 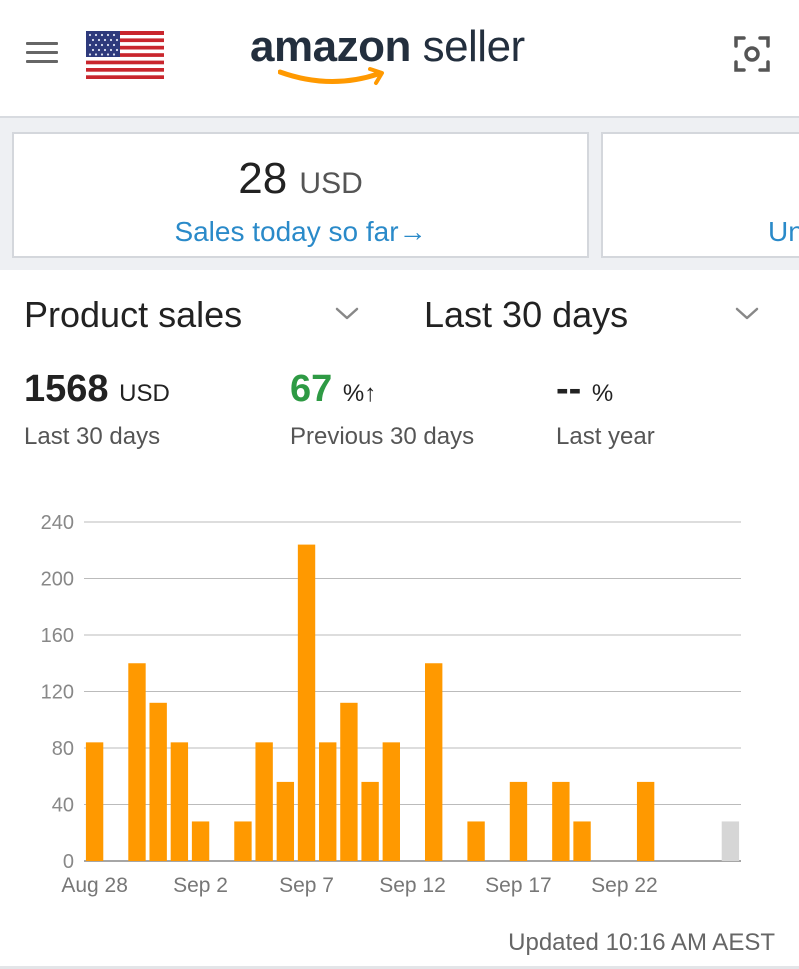 What do you see at coordinates (624, 885) in the screenshot?
I see `x-tick-label: Sep 22` at bounding box center [624, 885].